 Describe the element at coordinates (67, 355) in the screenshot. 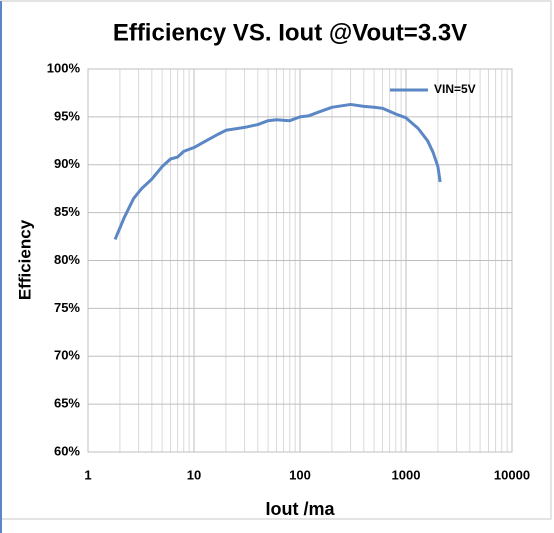

I see `y-tick-label: 70%` at that location.